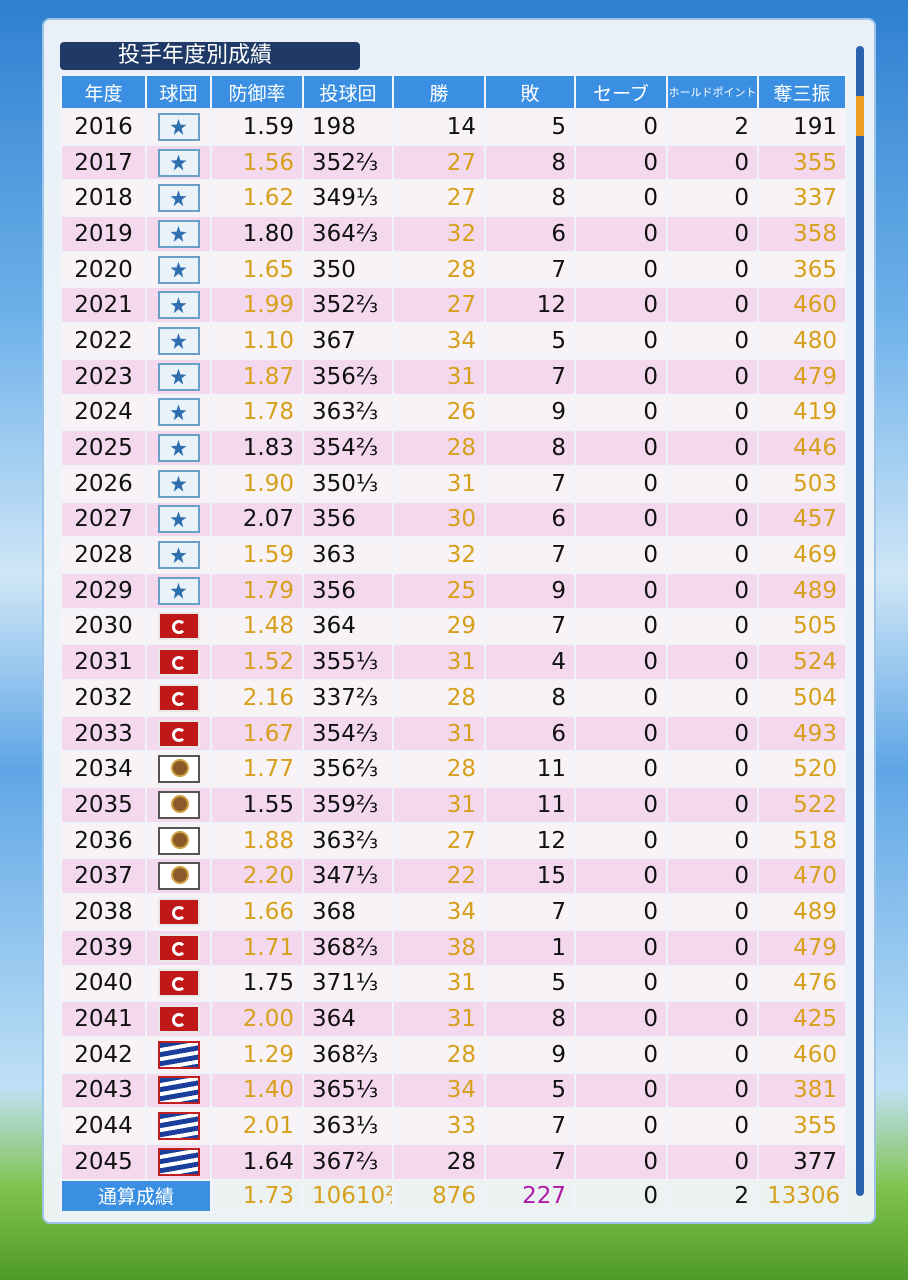  What do you see at coordinates (439, 590) in the screenshot?
I see `stat-cell: 25` at bounding box center [439, 590].